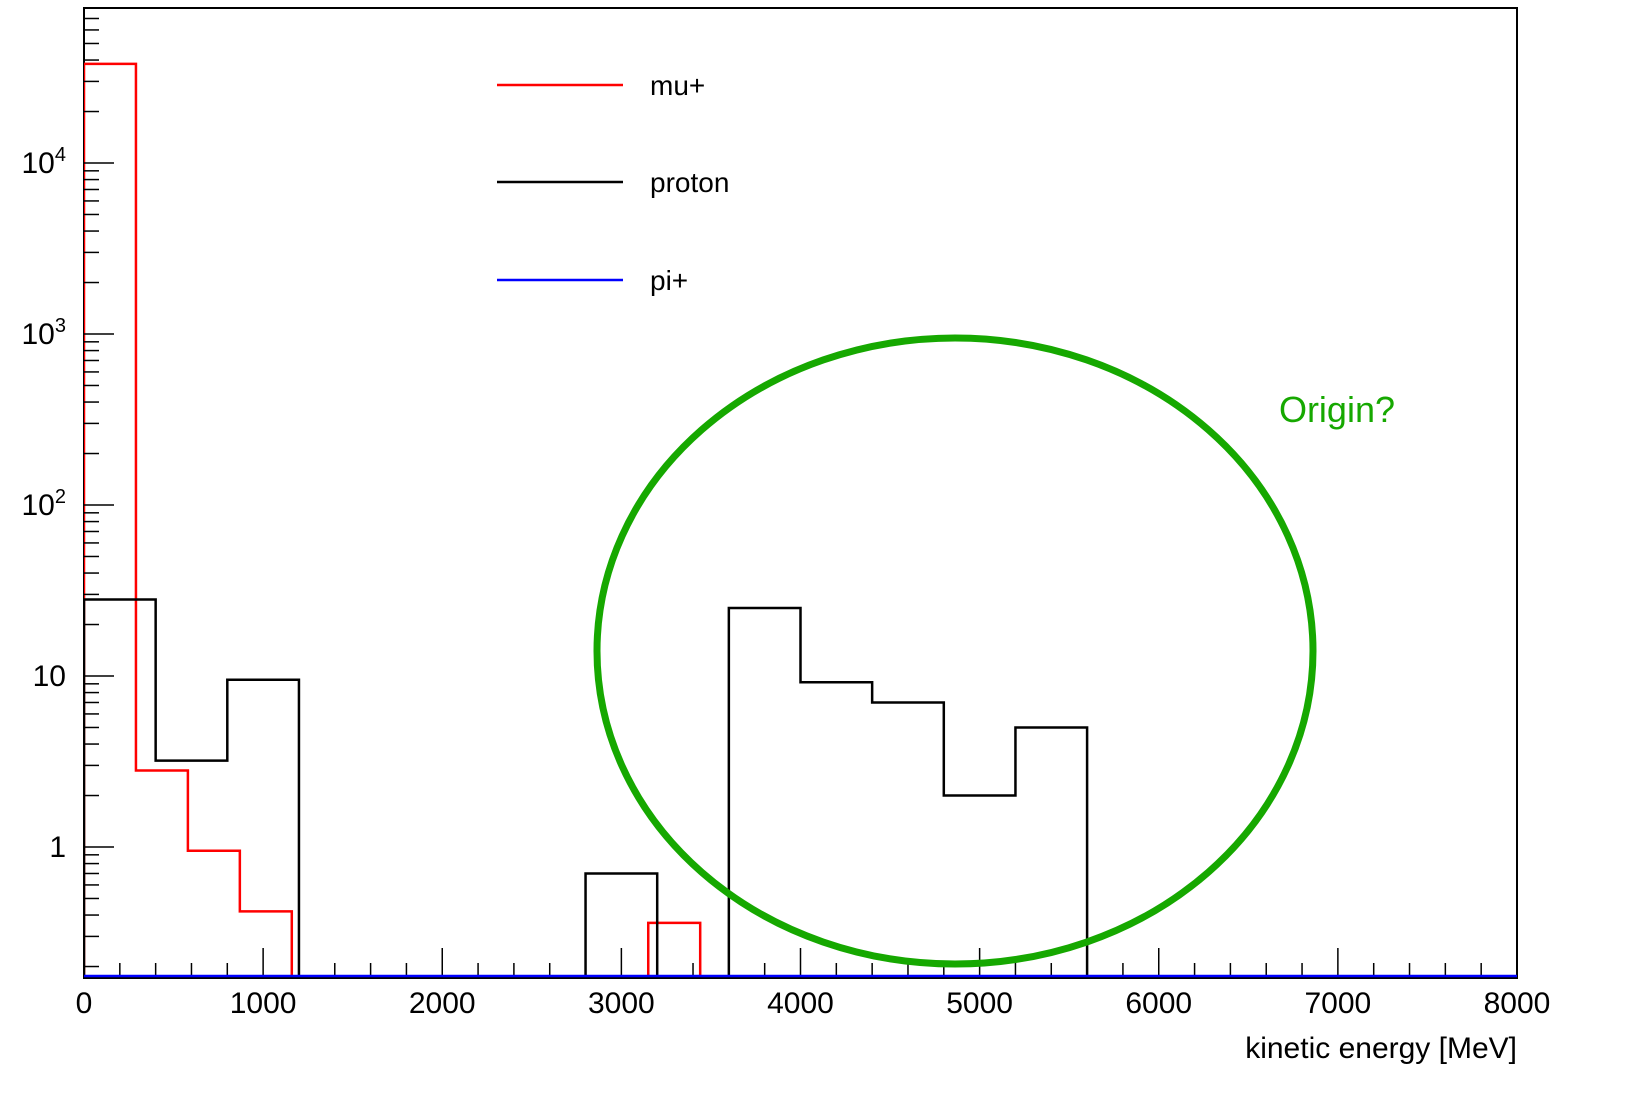 The image size is (1627, 1105). I want to click on y-tick-label: 10², so click(44, 504).